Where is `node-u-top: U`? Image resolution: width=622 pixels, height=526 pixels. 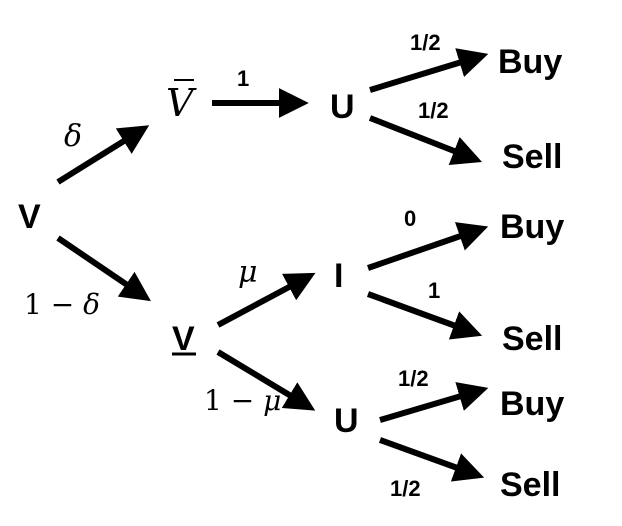 node-u-top: U is located at coordinates (342, 107).